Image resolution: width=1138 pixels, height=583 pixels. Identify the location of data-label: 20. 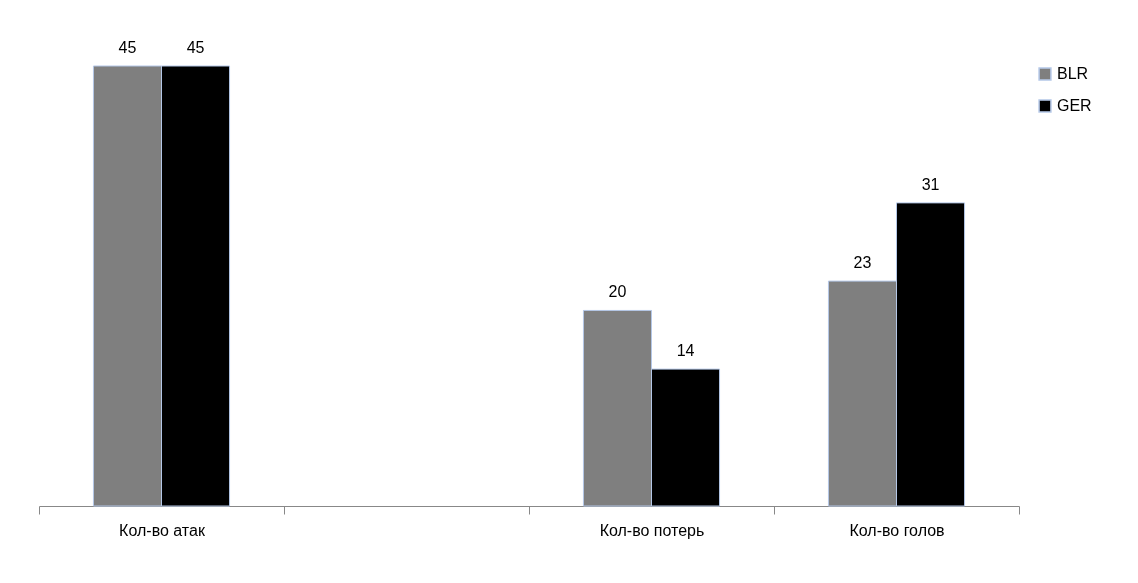
(617, 292).